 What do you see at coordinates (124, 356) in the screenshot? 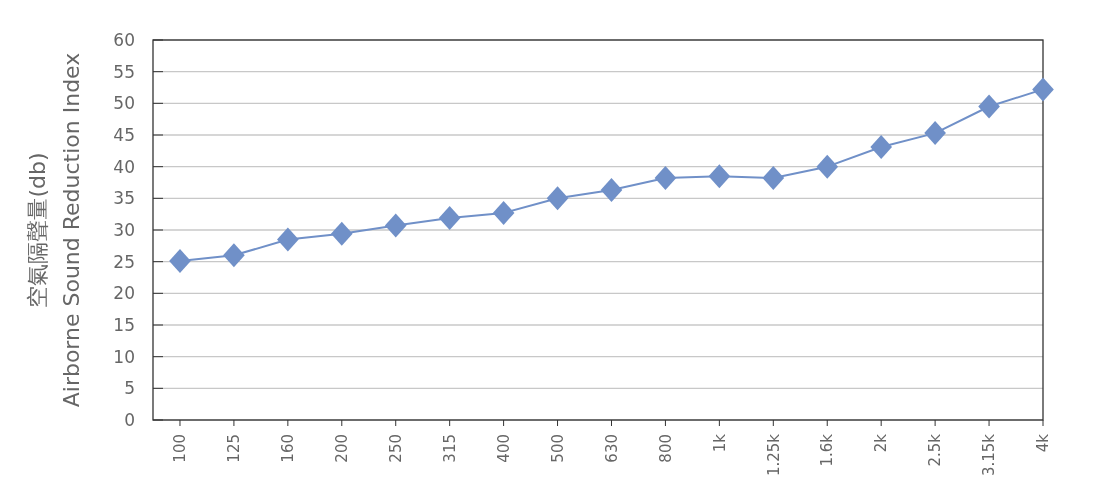
I see `y-tick-label: 10` at bounding box center [124, 356].